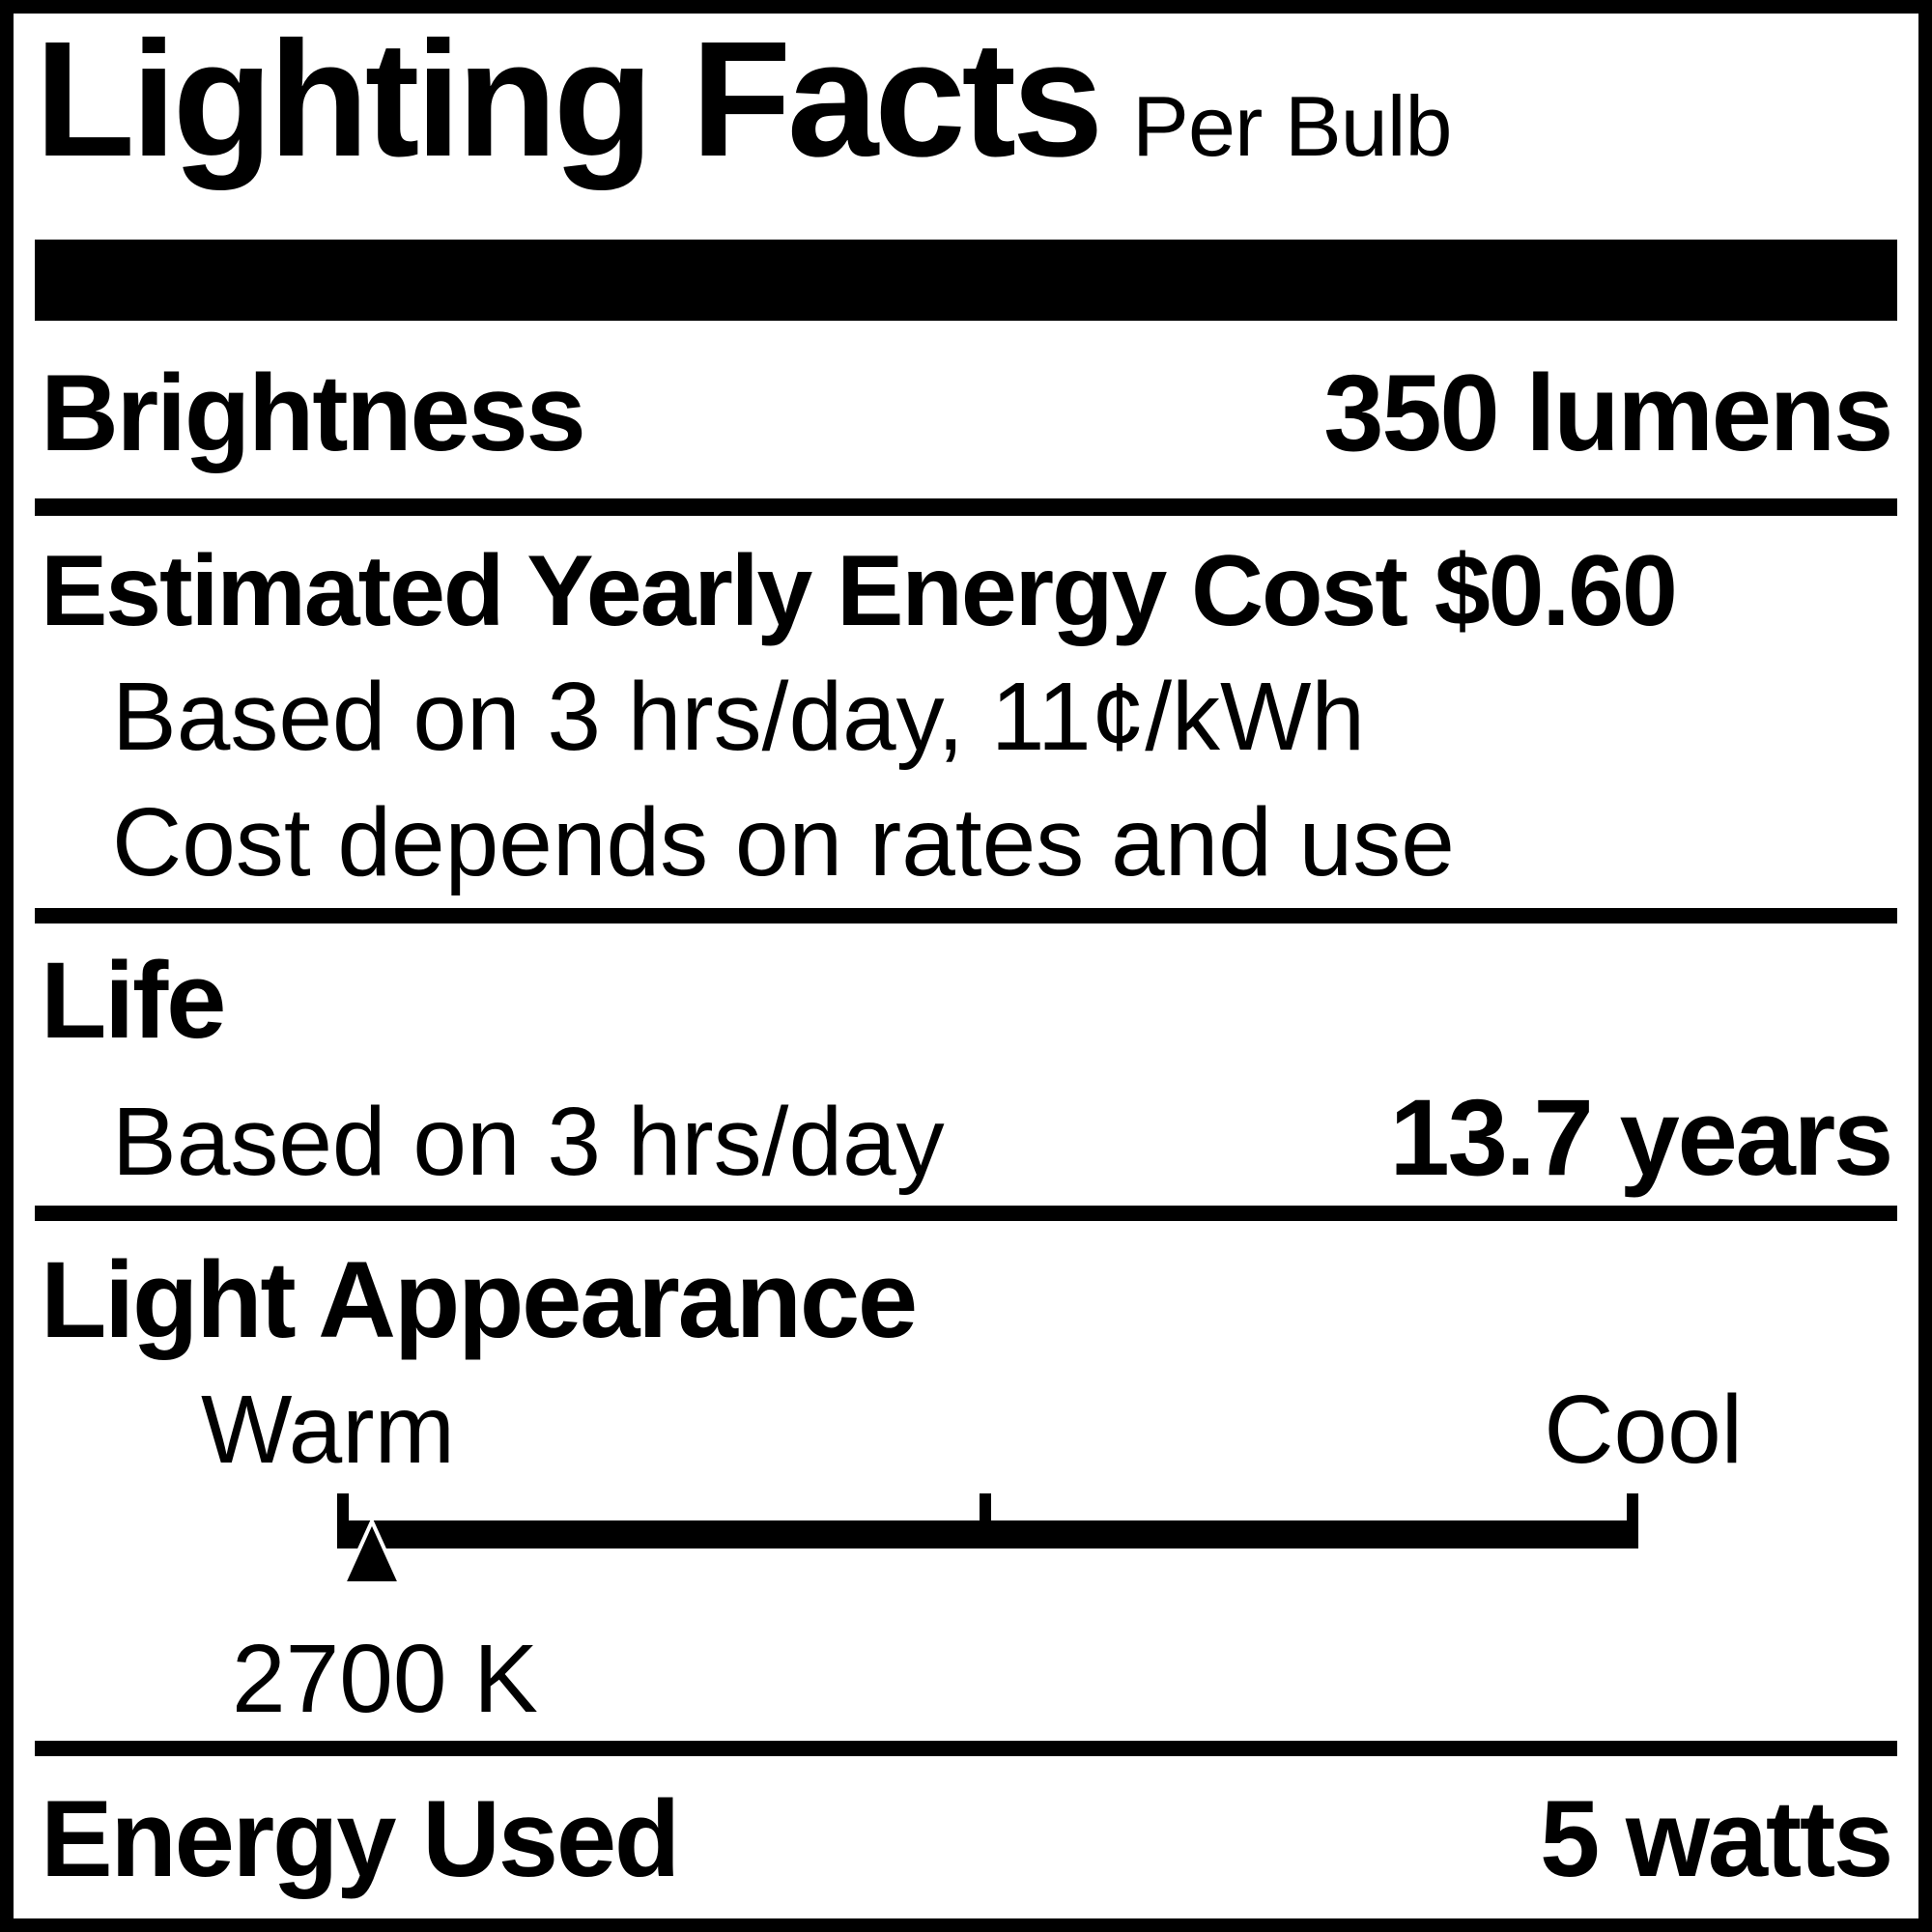  What do you see at coordinates (1556, 591) in the screenshot?
I see `energy-cost-value: $0.60` at bounding box center [1556, 591].